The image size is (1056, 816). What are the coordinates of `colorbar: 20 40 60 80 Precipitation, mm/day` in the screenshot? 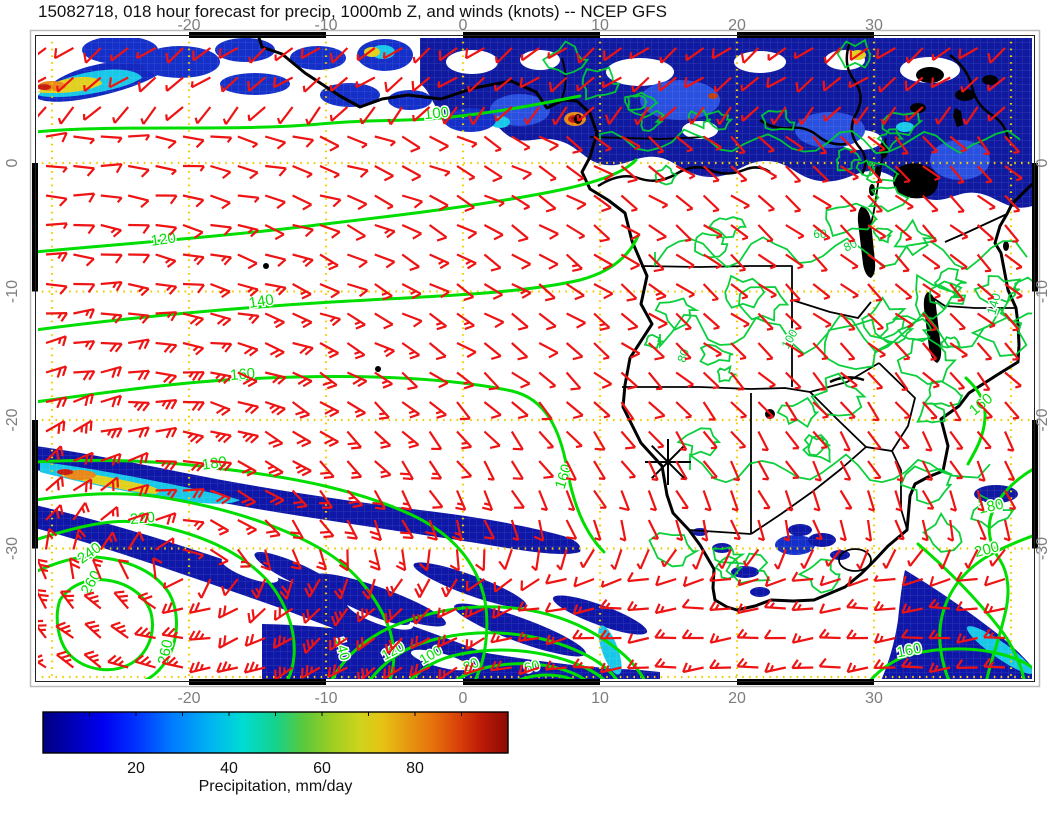 It's located at (275, 753).